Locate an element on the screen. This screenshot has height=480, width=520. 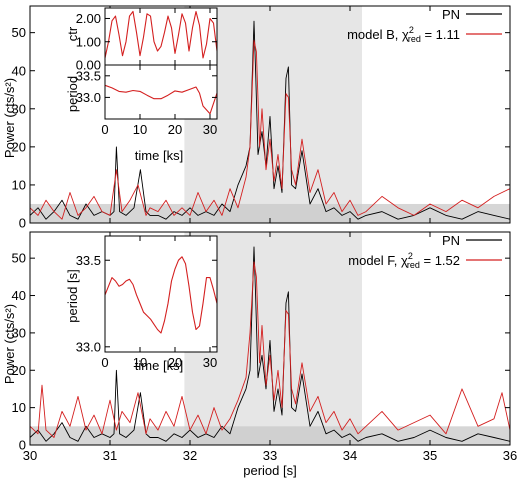
panel-bottom-y-axis-label: Power (cts/s²) is located at coordinates (9, 344).